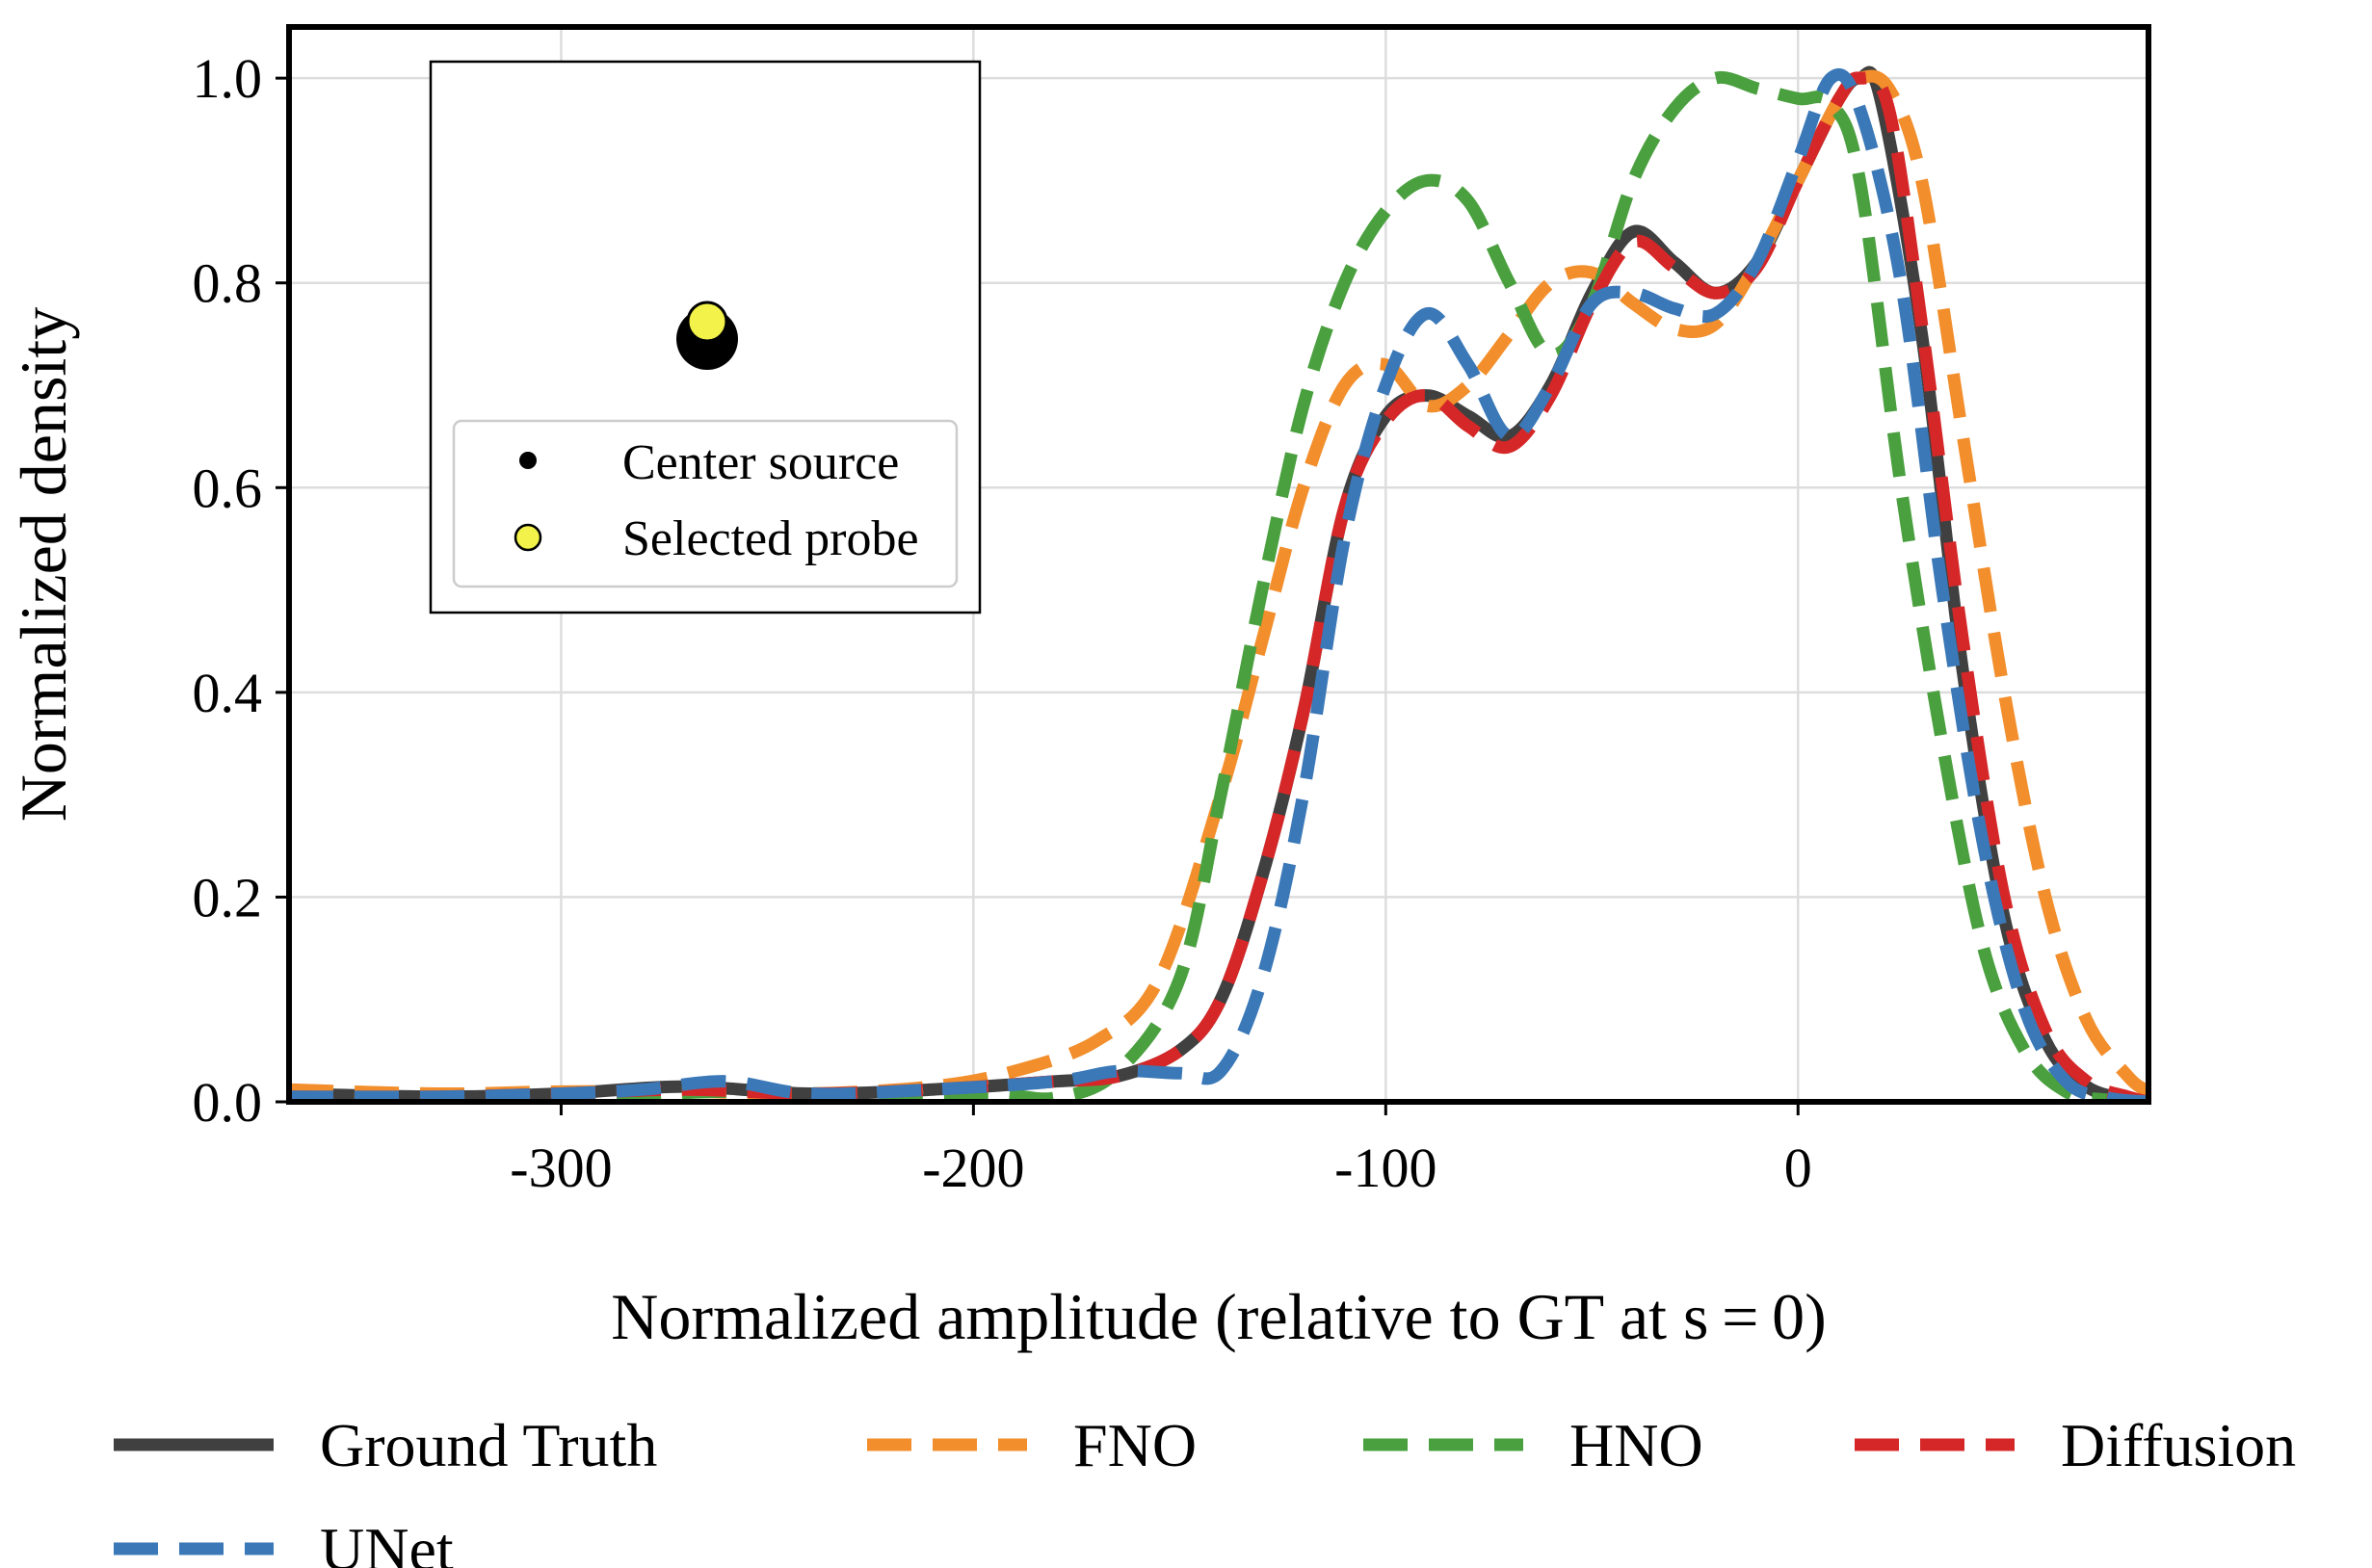  I want to click on legend-label-ground-truth: Ground Truth, so click(488, 1445).